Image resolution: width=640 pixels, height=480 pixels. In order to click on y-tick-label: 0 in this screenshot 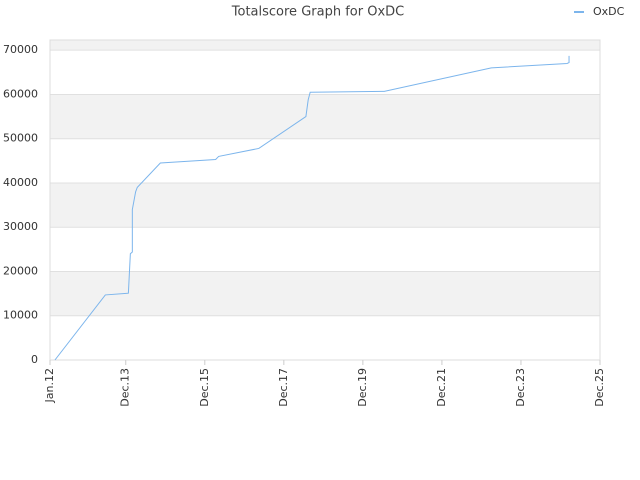, I will do `click(34, 359)`.